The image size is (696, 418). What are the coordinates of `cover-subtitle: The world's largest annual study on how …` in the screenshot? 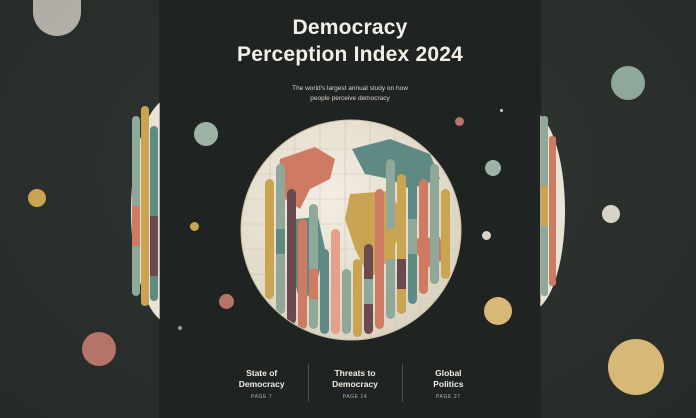 It's located at (350, 94).